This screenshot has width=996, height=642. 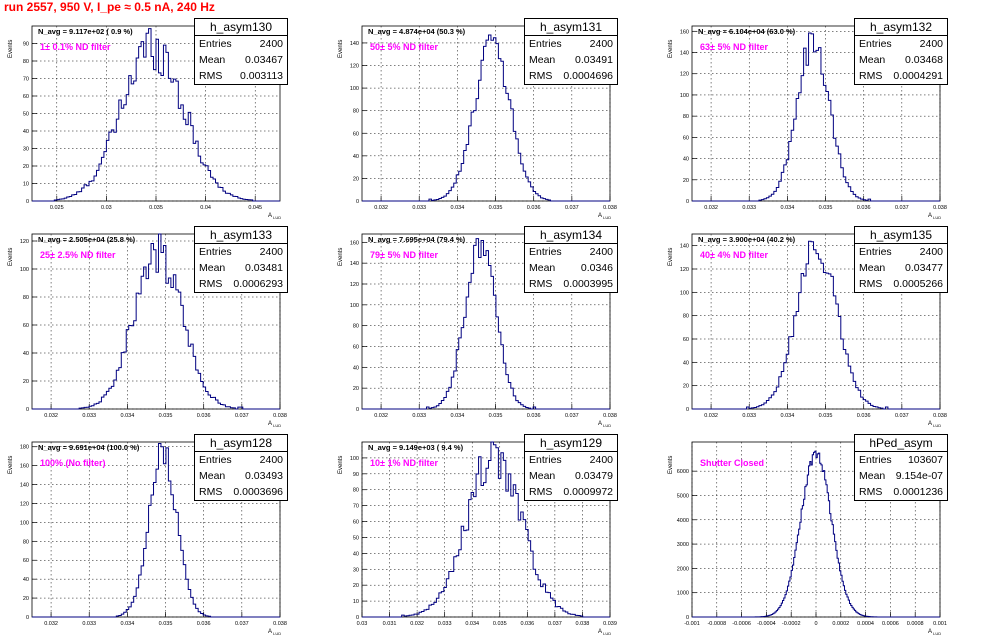 I want to click on y-tick-label: 70, so click(x=356, y=507).